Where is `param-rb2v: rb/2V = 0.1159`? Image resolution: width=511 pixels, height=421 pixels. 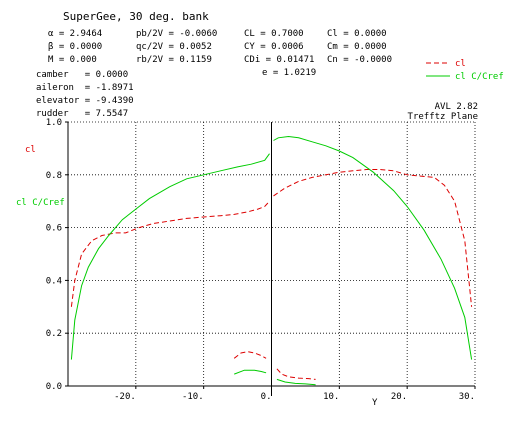
param-rb2v: rb/2V = 0.1159 is located at coordinates (174, 60).